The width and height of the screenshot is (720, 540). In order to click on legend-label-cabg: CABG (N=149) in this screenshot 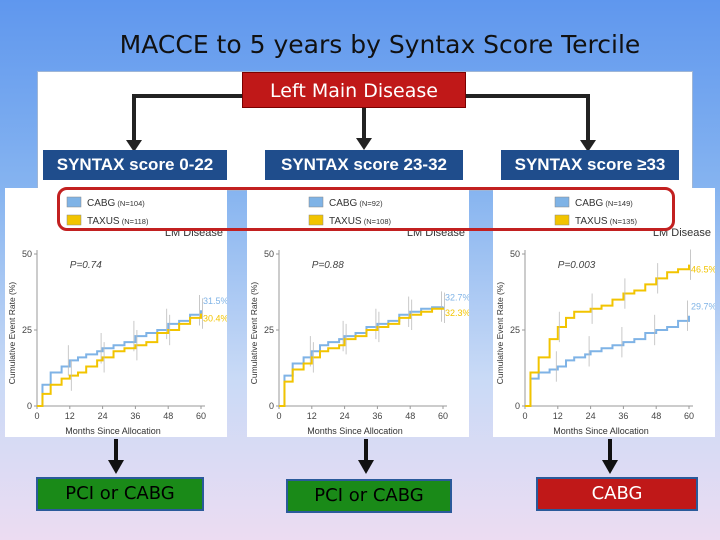, I will do `click(604, 203)`.